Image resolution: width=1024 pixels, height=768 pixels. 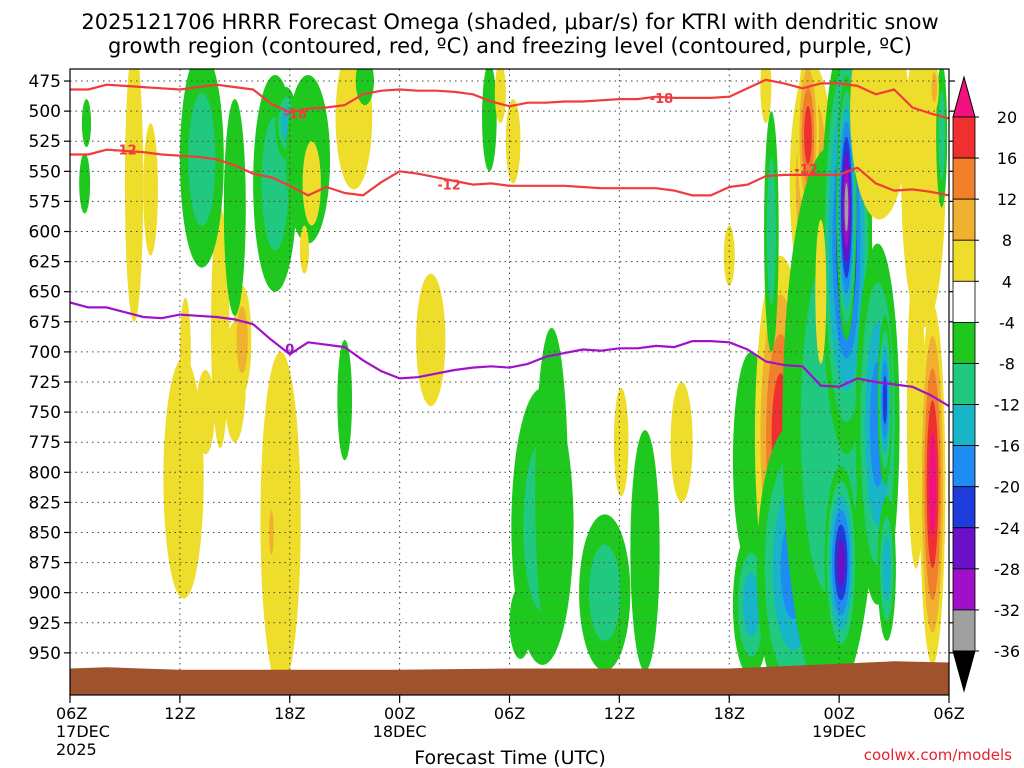 What do you see at coordinates (45, 323) in the screenshot?
I see `y-tick-label-675: 675` at bounding box center [45, 323].